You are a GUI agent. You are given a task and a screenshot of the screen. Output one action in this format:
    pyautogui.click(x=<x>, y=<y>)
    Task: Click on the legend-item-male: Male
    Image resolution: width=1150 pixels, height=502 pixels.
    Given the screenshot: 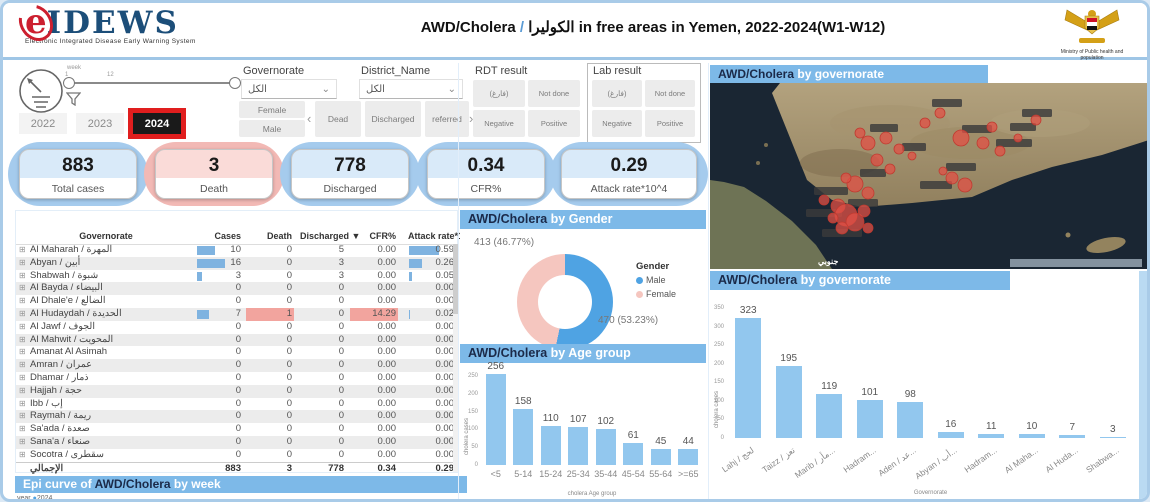 What is the action you would take?
    pyautogui.click(x=651, y=280)
    